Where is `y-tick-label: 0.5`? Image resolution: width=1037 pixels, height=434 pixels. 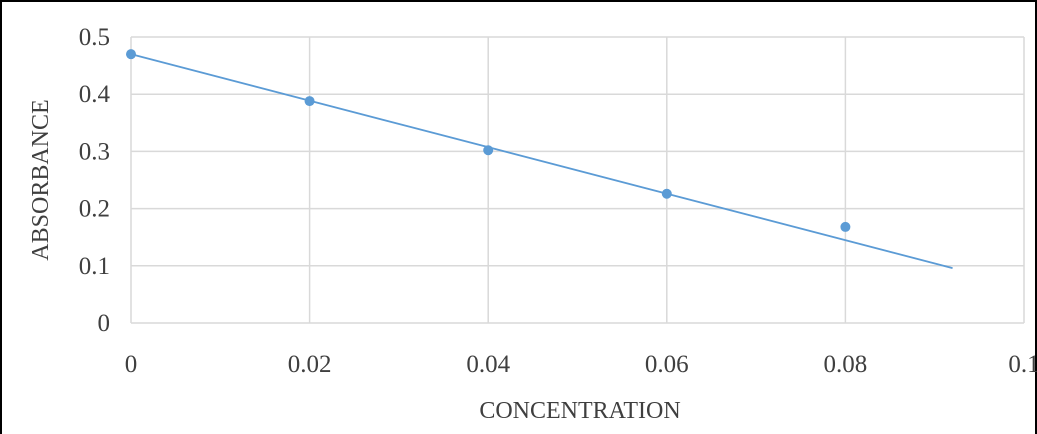
y-tick-label: 0.5 is located at coordinates (94, 37).